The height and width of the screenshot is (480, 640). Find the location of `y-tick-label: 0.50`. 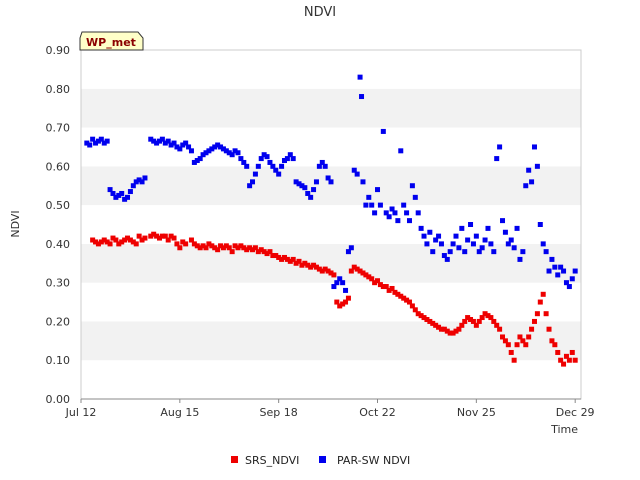

y-tick-label: 0.50 is located at coordinates (58, 205).